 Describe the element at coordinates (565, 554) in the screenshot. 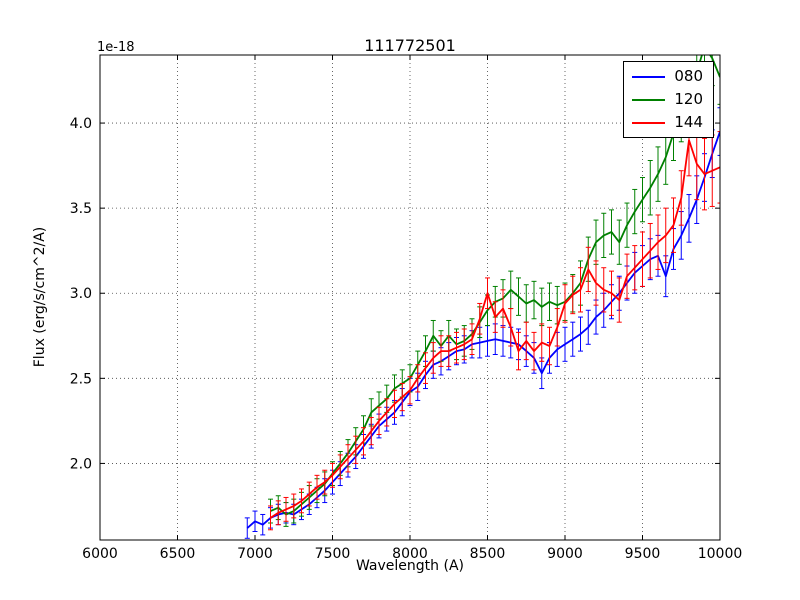

I see `x-tick-label: 9000` at that location.